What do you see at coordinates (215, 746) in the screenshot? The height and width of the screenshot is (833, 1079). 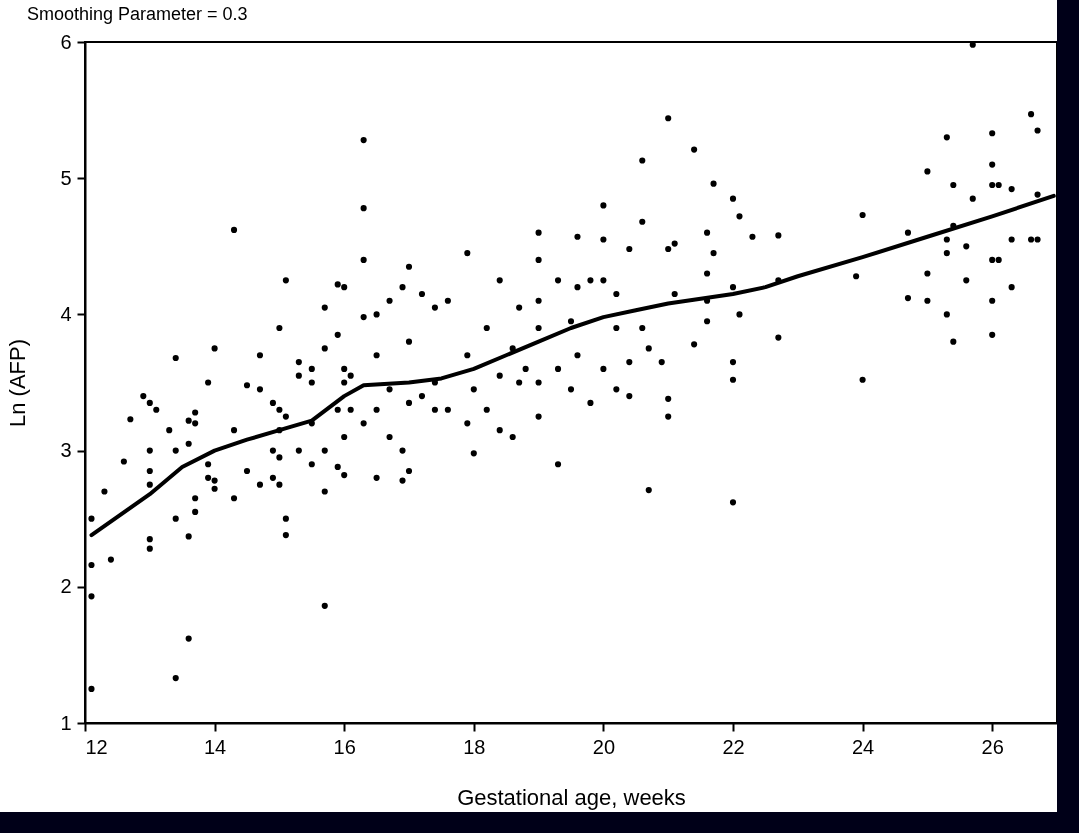 I see `x-tick-label: 14` at bounding box center [215, 746].